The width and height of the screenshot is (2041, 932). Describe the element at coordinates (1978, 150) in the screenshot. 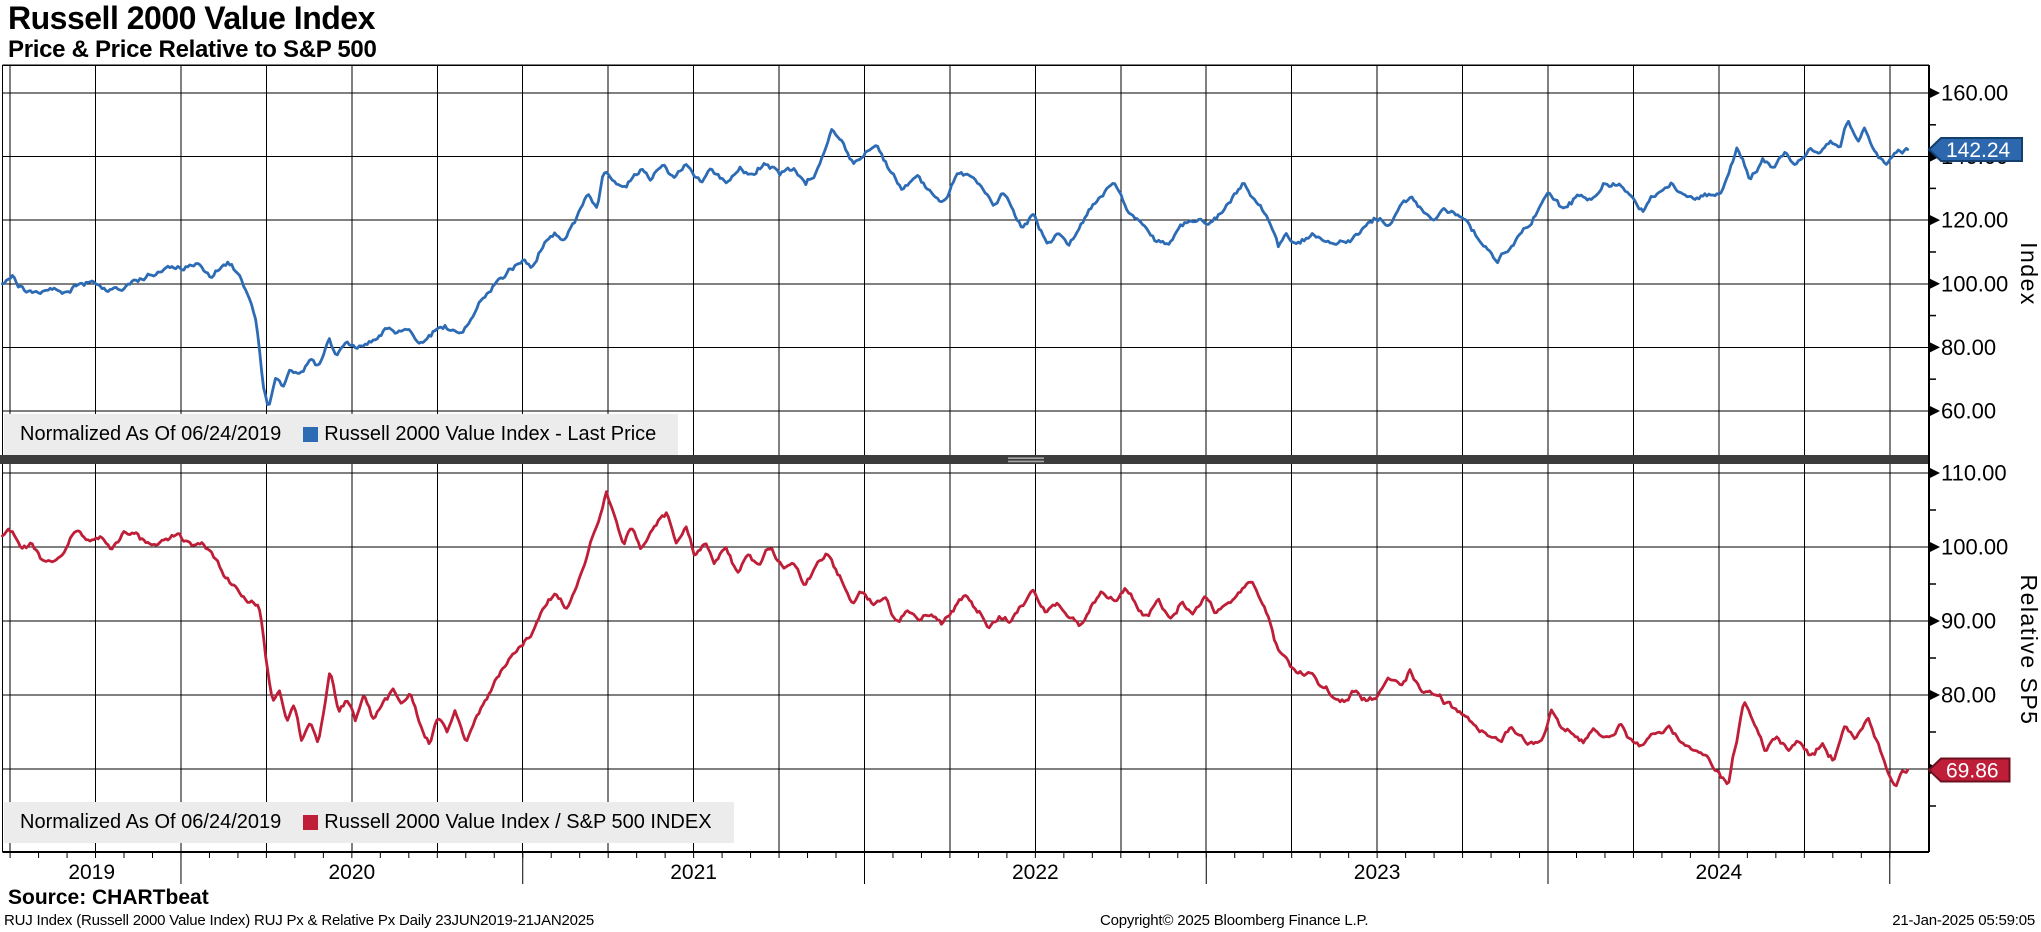

I see `last-price-value: 142.24` at that location.